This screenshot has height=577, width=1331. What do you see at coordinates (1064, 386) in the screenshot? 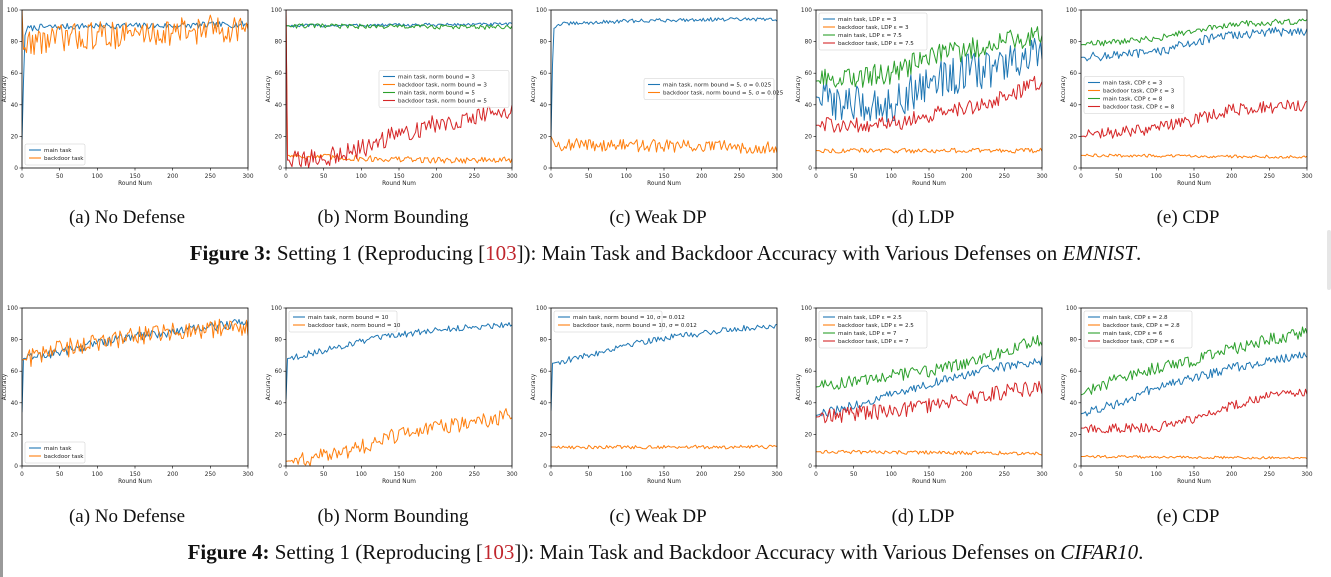
I see `y-axis-label: Accuracy` at bounding box center [1064, 386].